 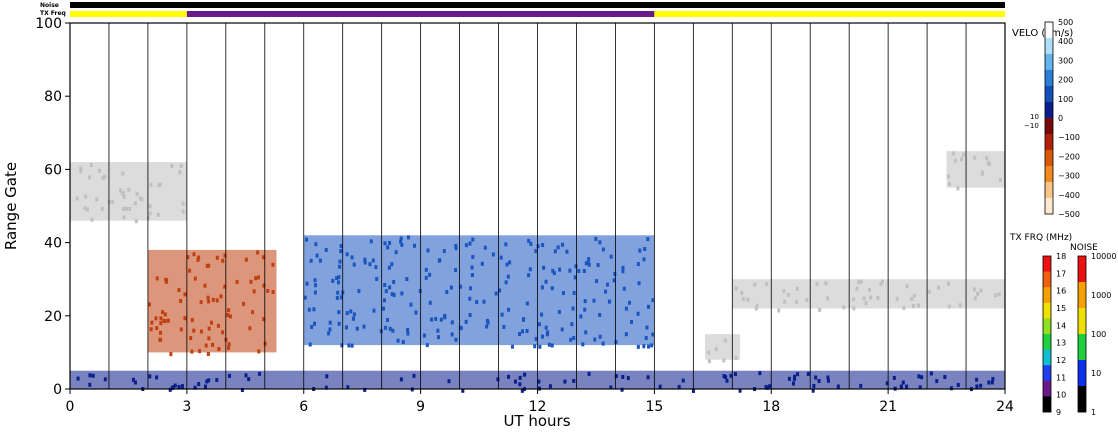 What do you see at coordinates (537, 5) in the screenshot?
I see `noise-bar` at bounding box center [537, 5].